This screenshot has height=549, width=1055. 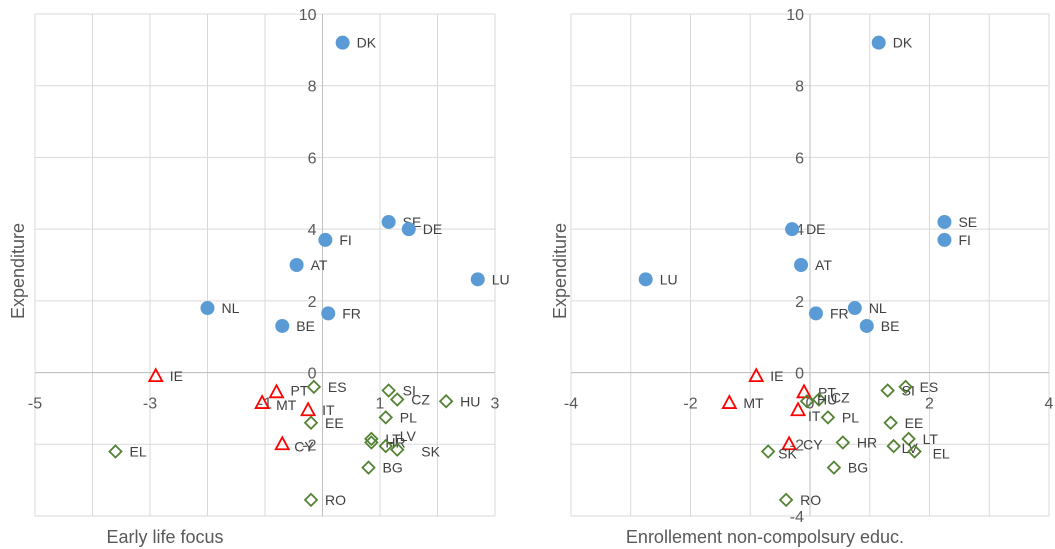 I want to click on data-label-se: SE, so click(x=967, y=222).